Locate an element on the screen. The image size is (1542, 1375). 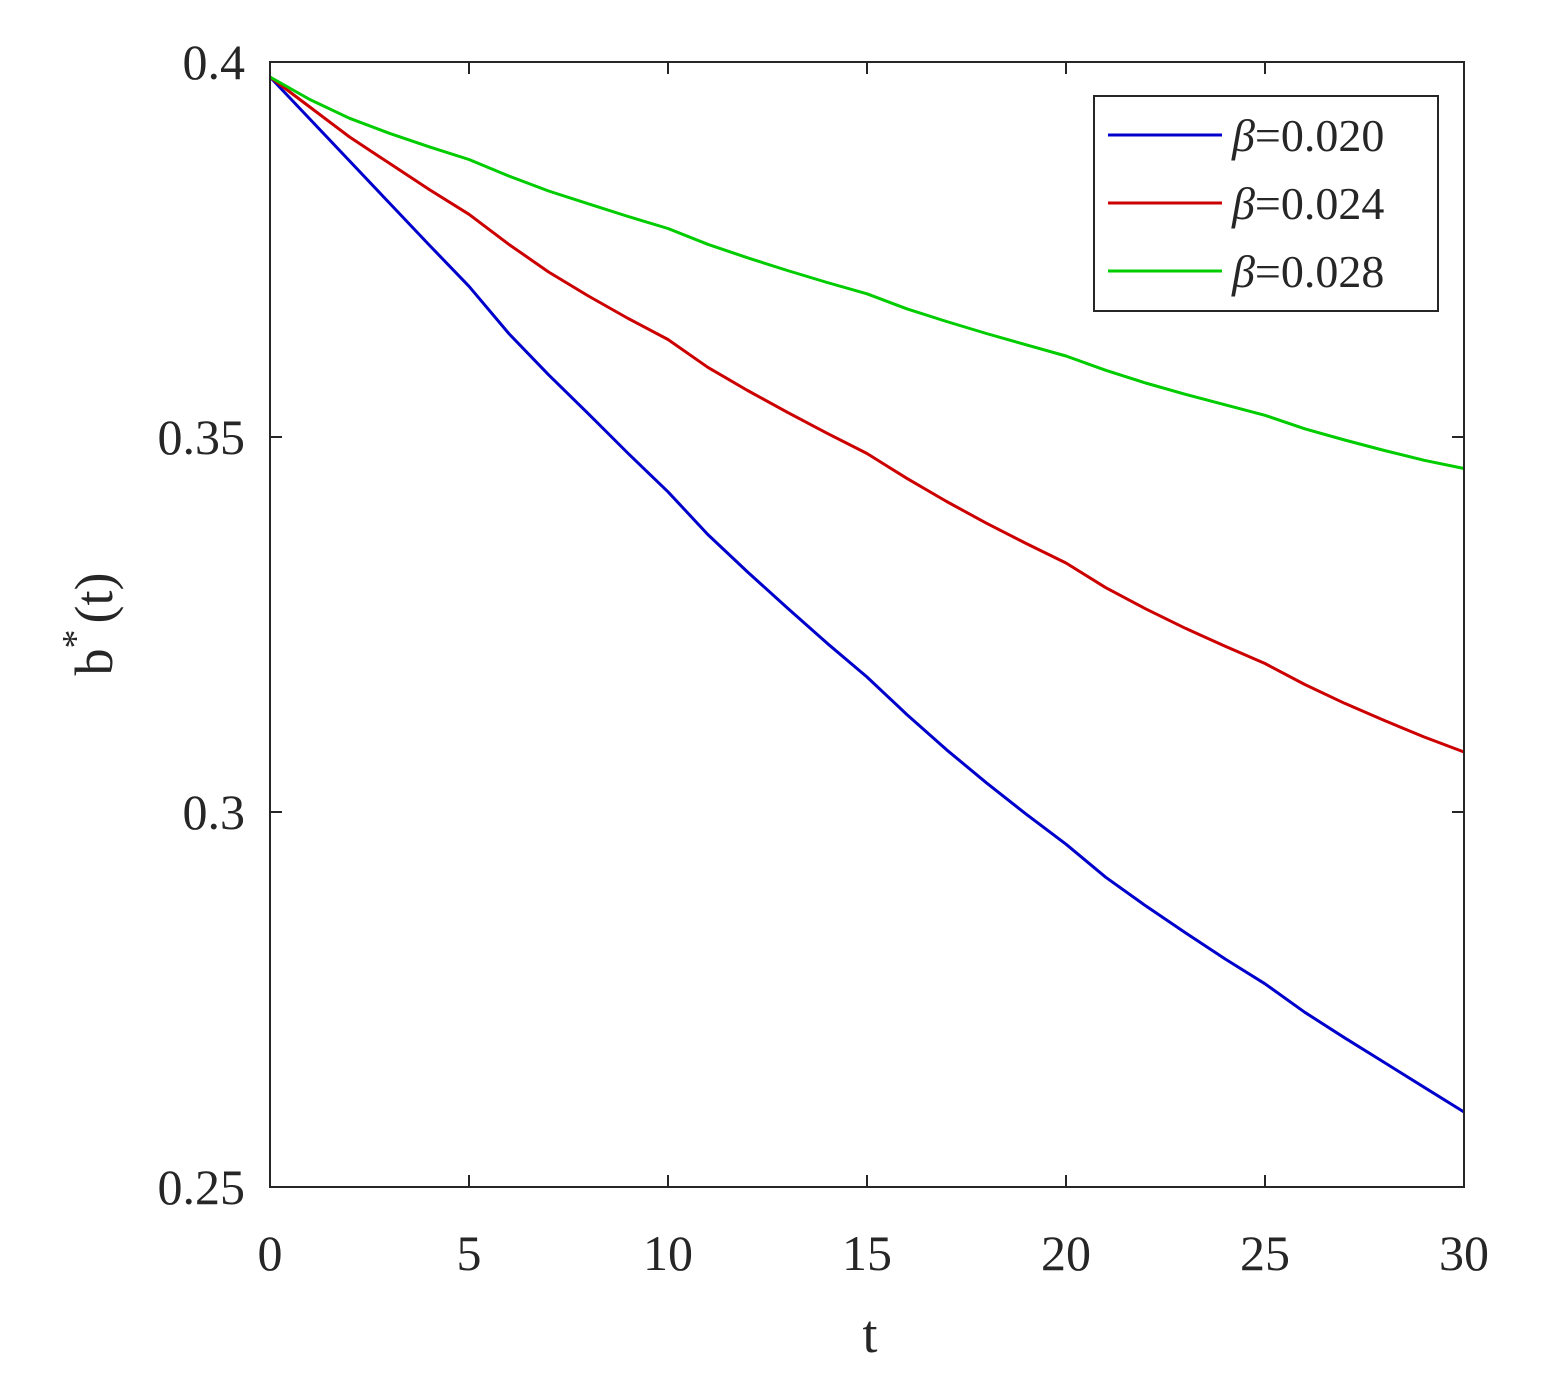
legend-value: =0.020 is located at coordinates (1319, 135).